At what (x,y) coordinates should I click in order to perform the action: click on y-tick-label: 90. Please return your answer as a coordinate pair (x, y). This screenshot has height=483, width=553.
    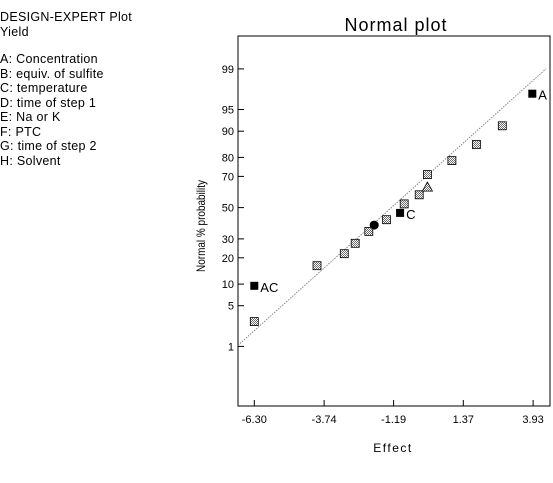
    Looking at the image, I should click on (228, 132).